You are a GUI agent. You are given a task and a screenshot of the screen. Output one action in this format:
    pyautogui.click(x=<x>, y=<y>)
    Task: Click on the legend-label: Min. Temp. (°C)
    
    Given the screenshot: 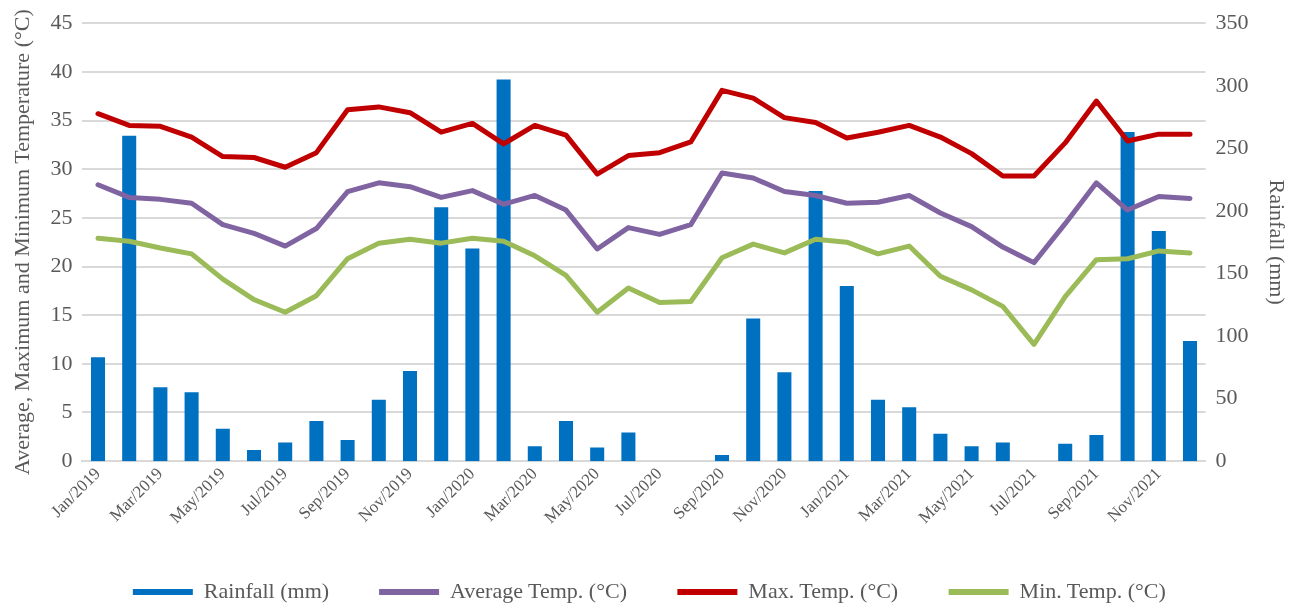 What is the action you would take?
    pyautogui.click(x=1092, y=590)
    